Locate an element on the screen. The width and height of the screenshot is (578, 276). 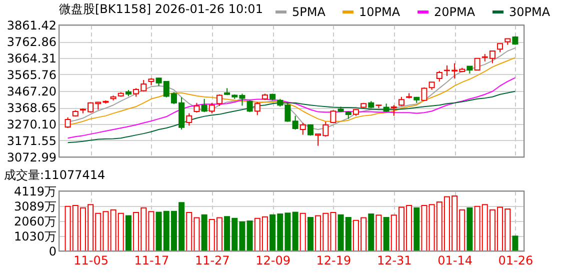
y-tick-label: 3270.10 is located at coordinates (31, 125).